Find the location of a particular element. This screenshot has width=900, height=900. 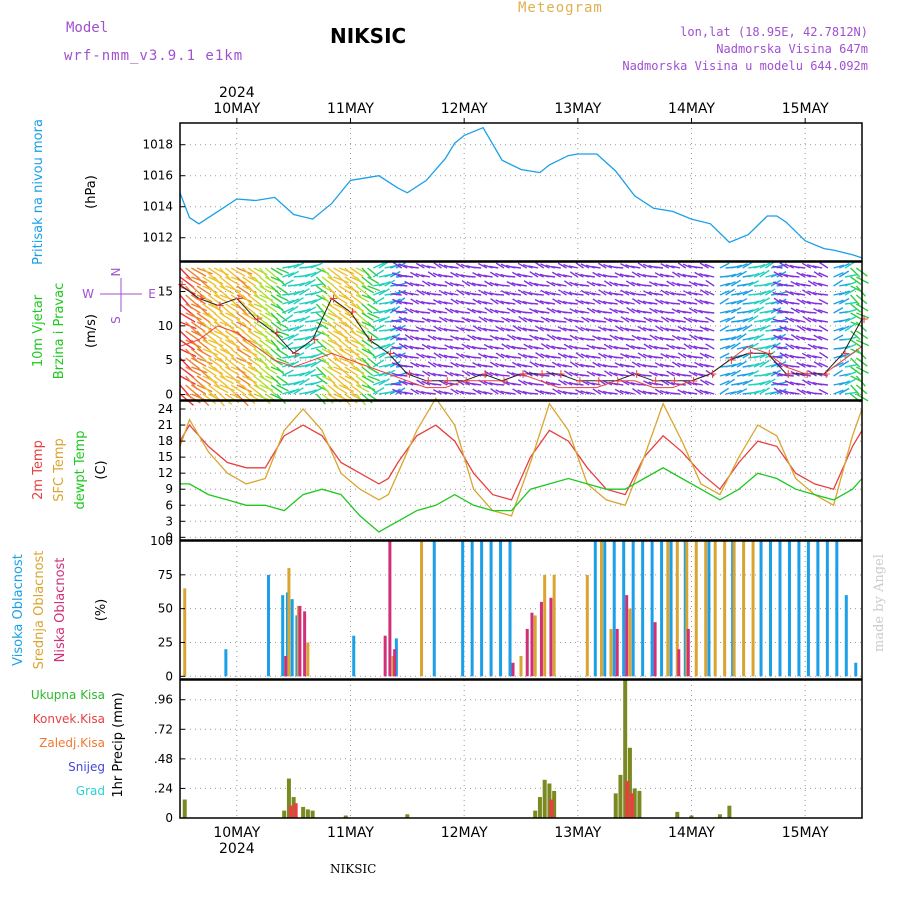

y-tick-label: 24 is located at coordinates (165, 409).